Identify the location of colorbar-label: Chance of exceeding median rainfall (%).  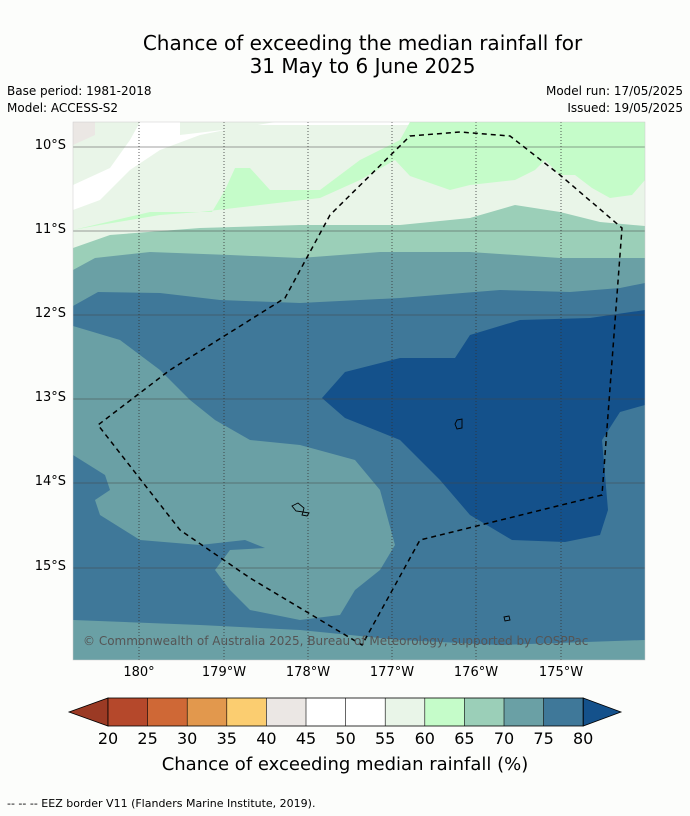
(345, 764).